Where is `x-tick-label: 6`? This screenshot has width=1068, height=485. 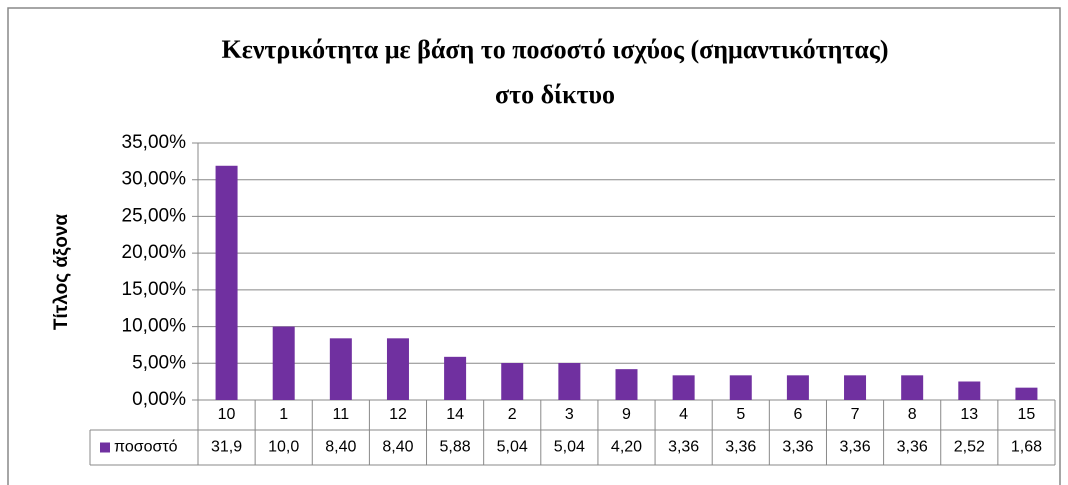
x-tick-label: 6 is located at coordinates (797, 414).